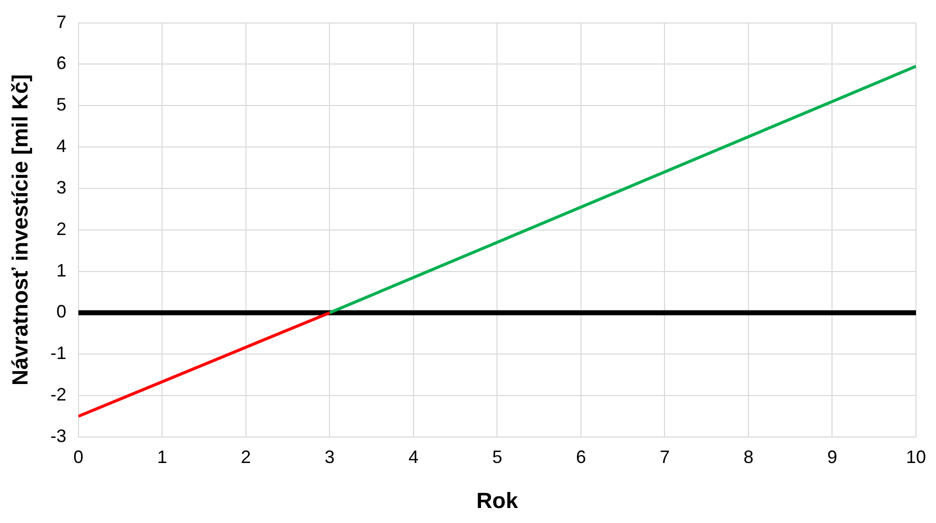 This screenshot has height=523, width=936. What do you see at coordinates (61, 270) in the screenshot?
I see `y-tick-label: 1` at bounding box center [61, 270].